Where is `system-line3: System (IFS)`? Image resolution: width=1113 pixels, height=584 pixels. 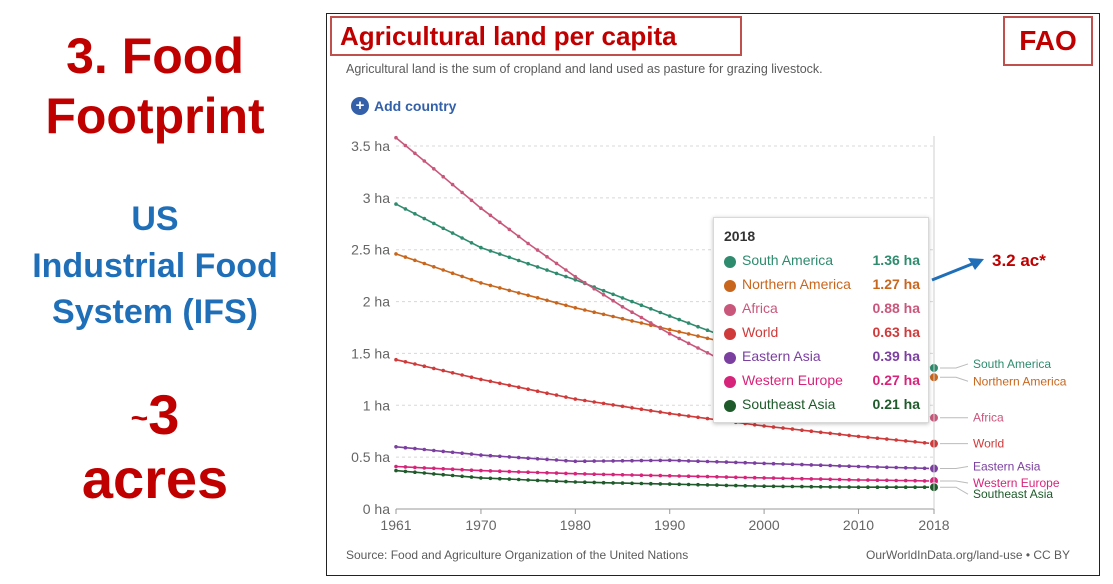 system-line3: System (IFS) is located at coordinates (155, 312).